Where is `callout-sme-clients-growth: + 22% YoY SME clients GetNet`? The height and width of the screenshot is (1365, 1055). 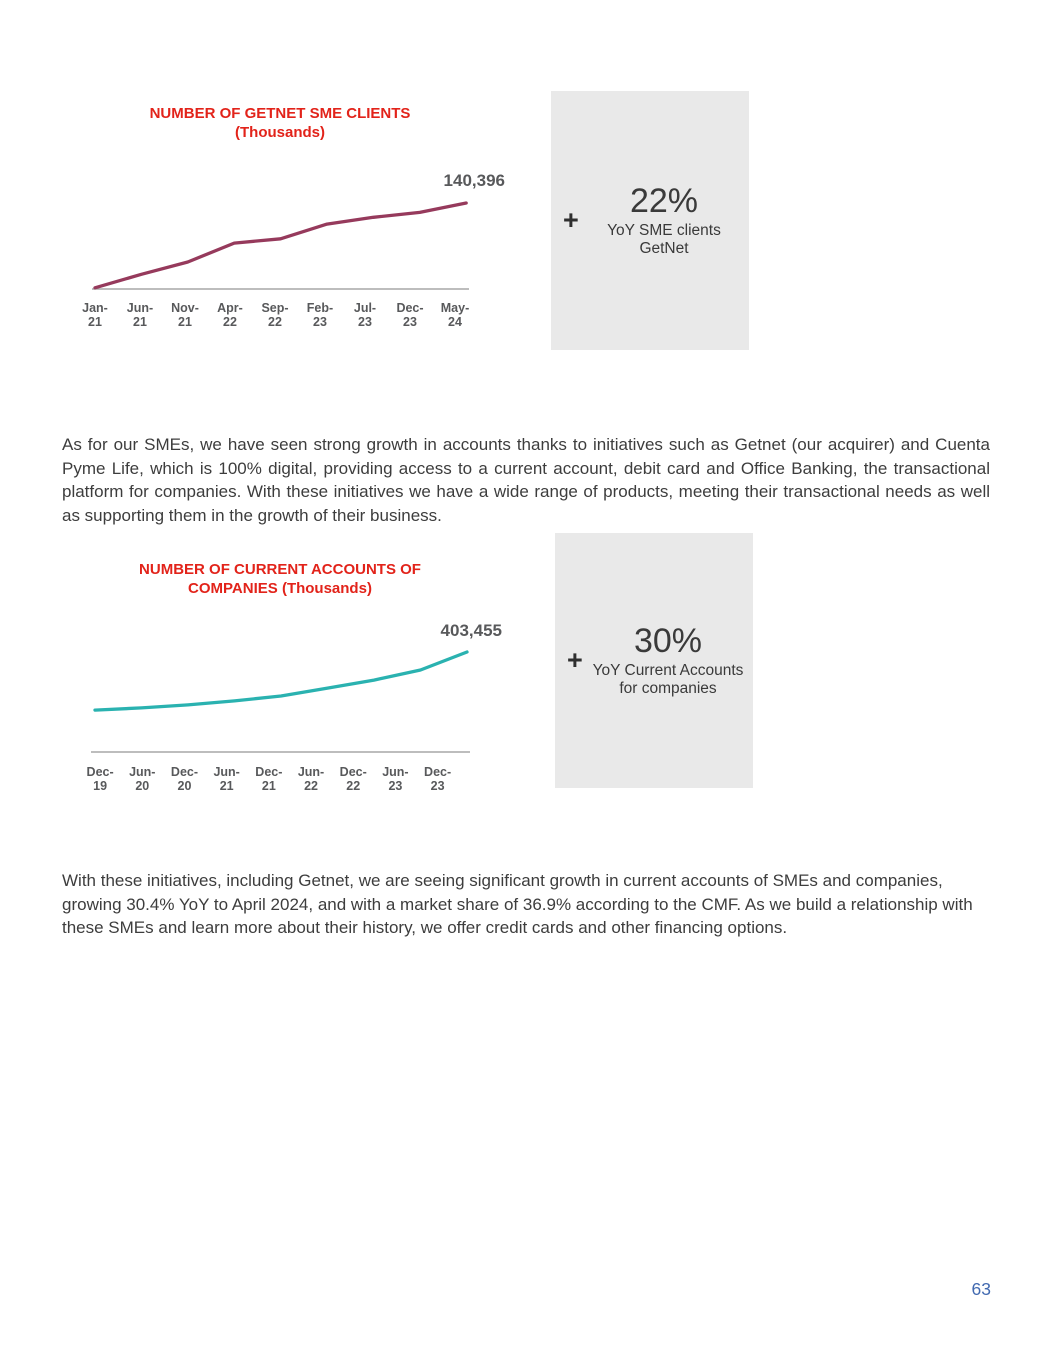 callout-sme-clients-growth: + 22% YoY SME clients GetNet is located at coordinates (650, 220).